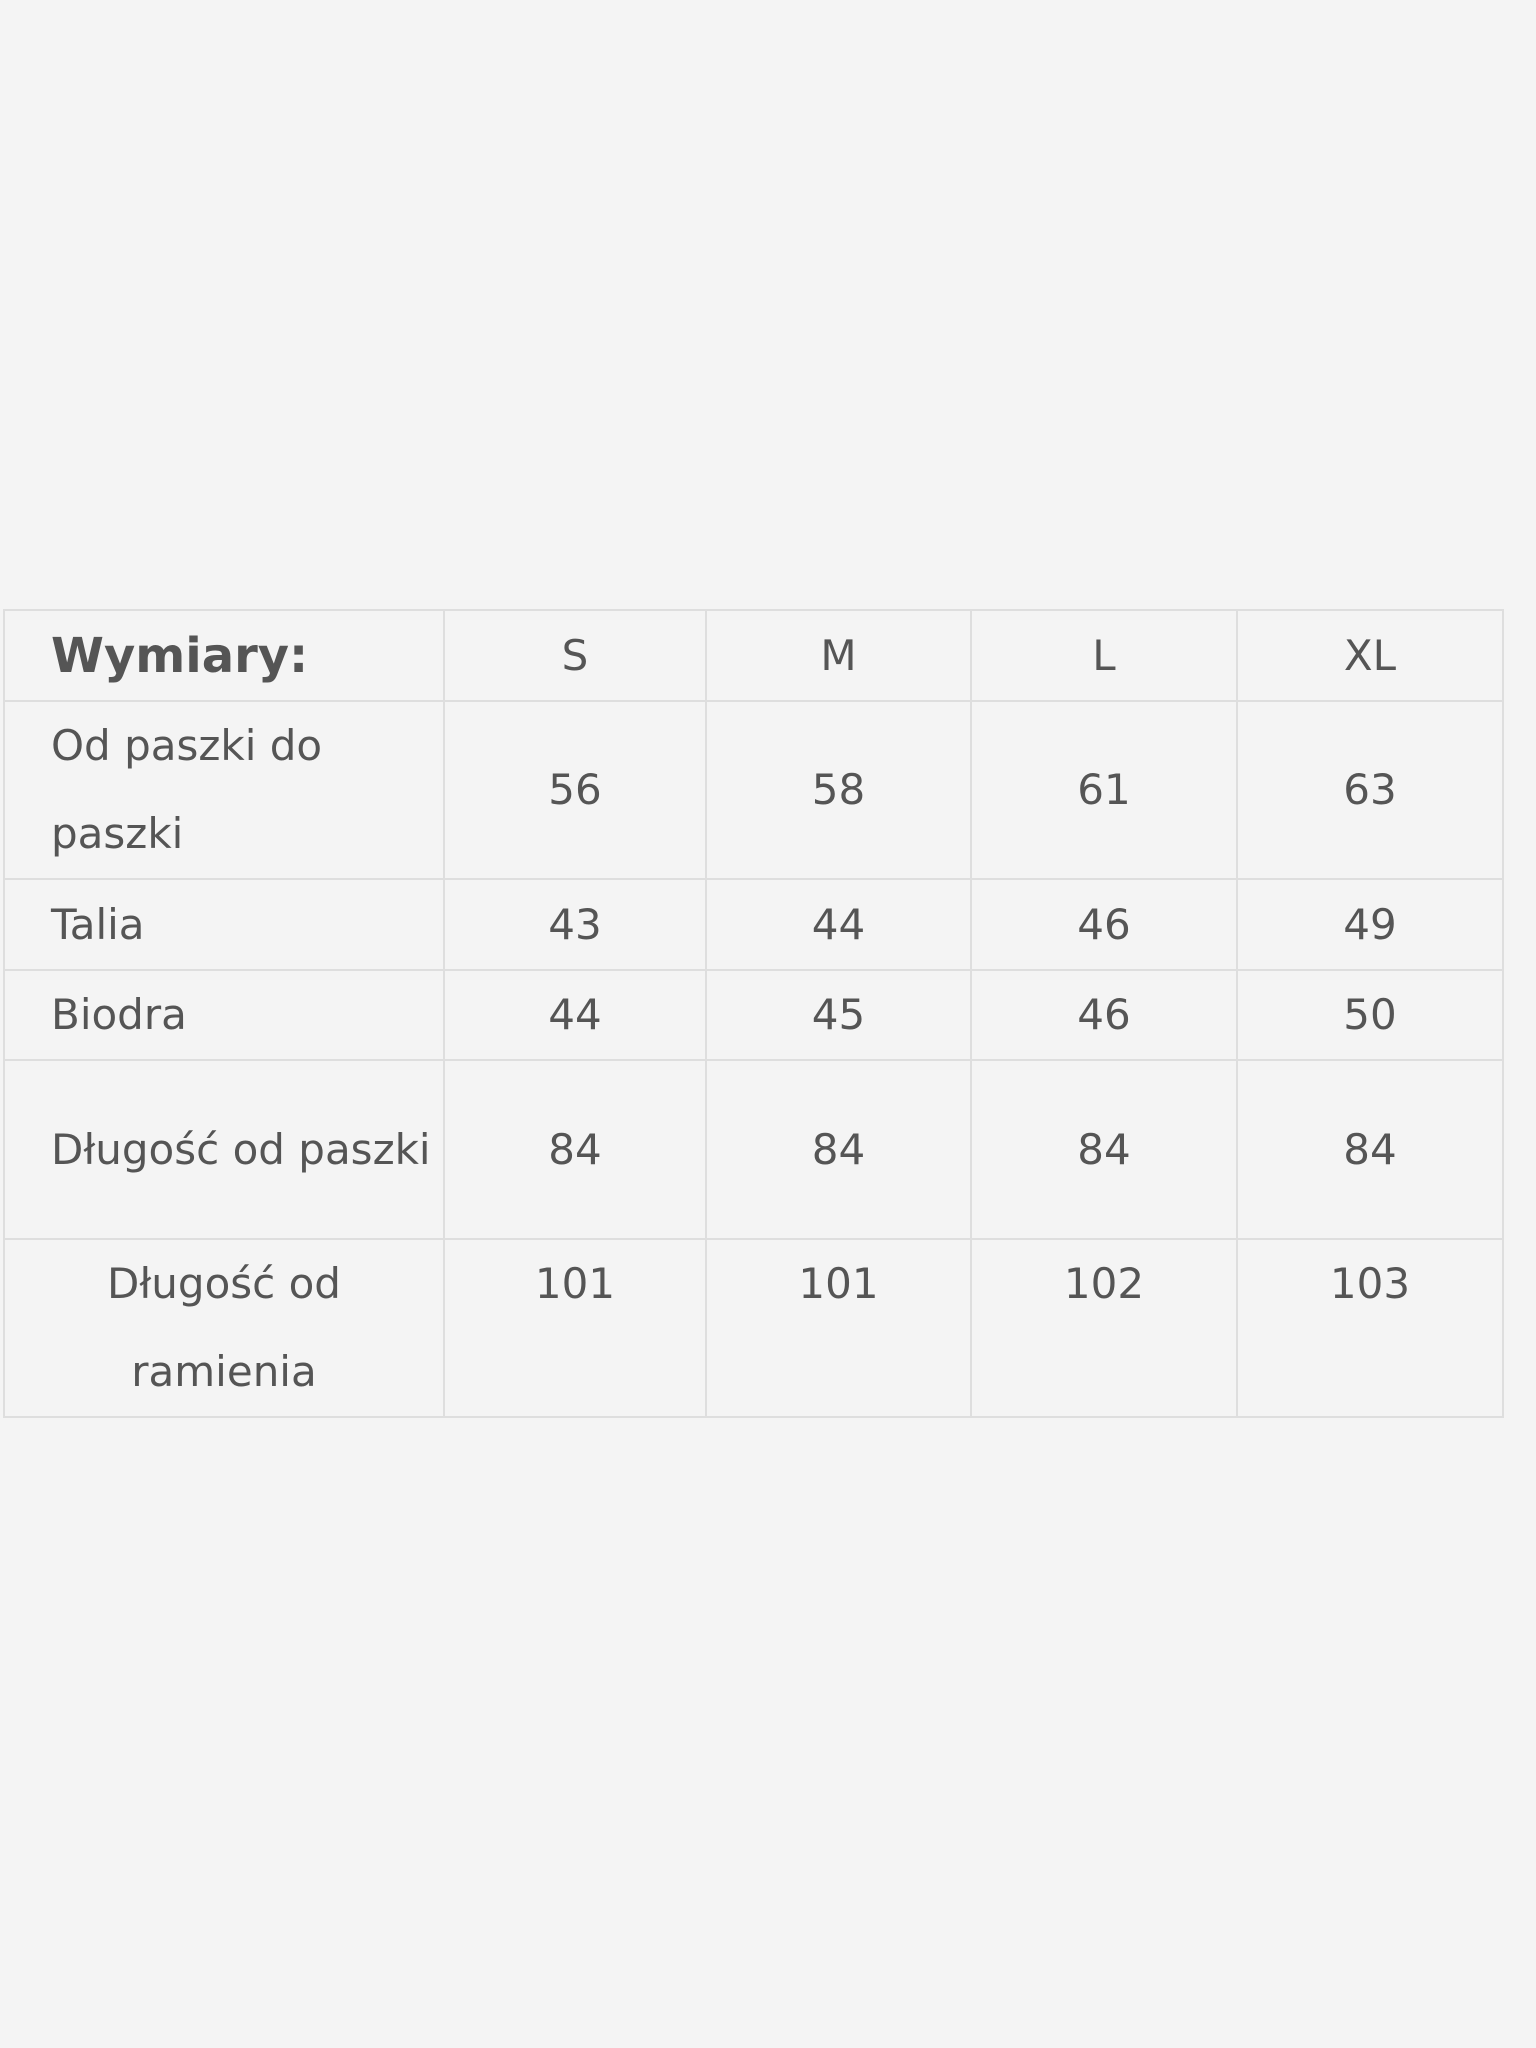  I want to click on row-label: Długość od paszki, so click(224, 1149).